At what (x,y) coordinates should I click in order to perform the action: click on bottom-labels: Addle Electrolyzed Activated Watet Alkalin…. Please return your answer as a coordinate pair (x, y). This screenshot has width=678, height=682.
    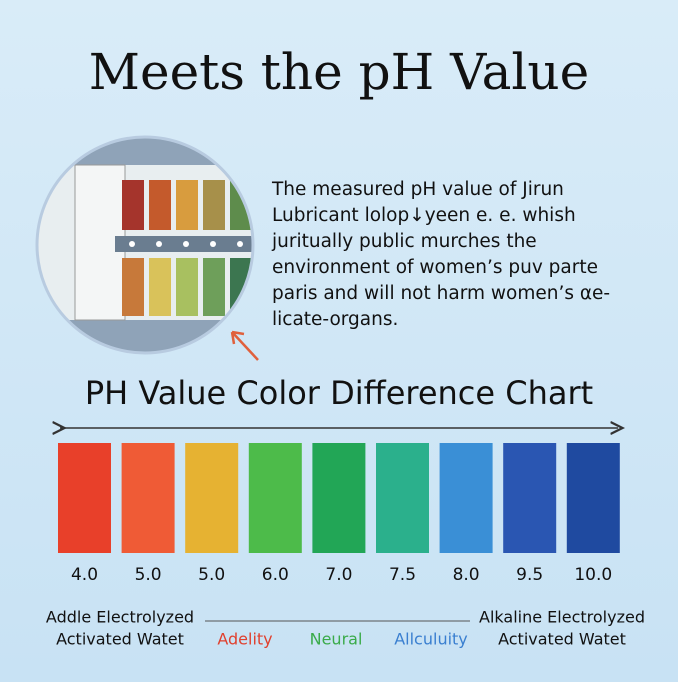
    Looking at the image, I should click on (345, 628).